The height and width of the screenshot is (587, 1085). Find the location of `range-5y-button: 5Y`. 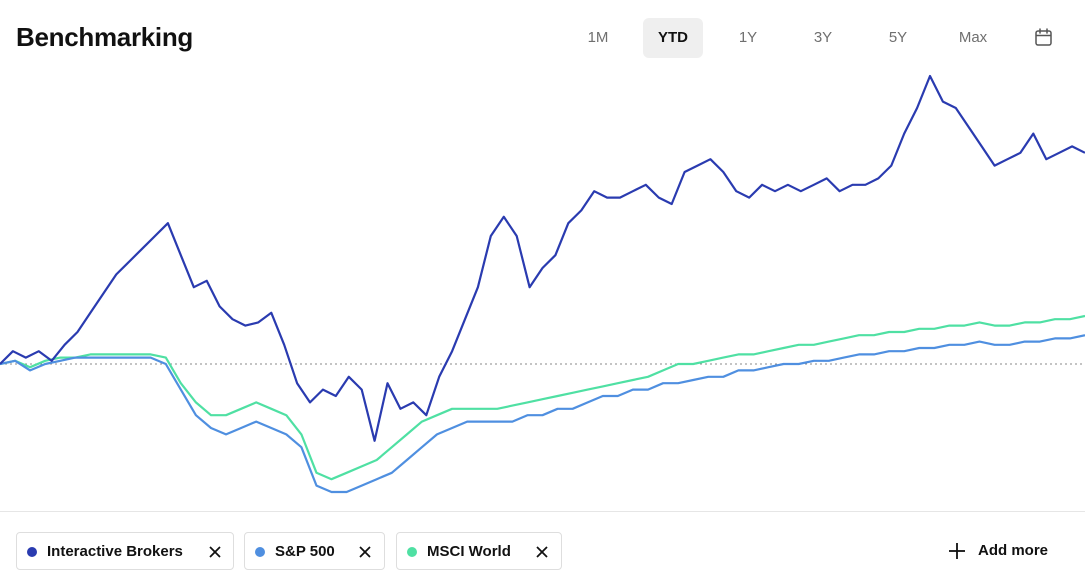

range-5y-button: 5Y is located at coordinates (898, 38).